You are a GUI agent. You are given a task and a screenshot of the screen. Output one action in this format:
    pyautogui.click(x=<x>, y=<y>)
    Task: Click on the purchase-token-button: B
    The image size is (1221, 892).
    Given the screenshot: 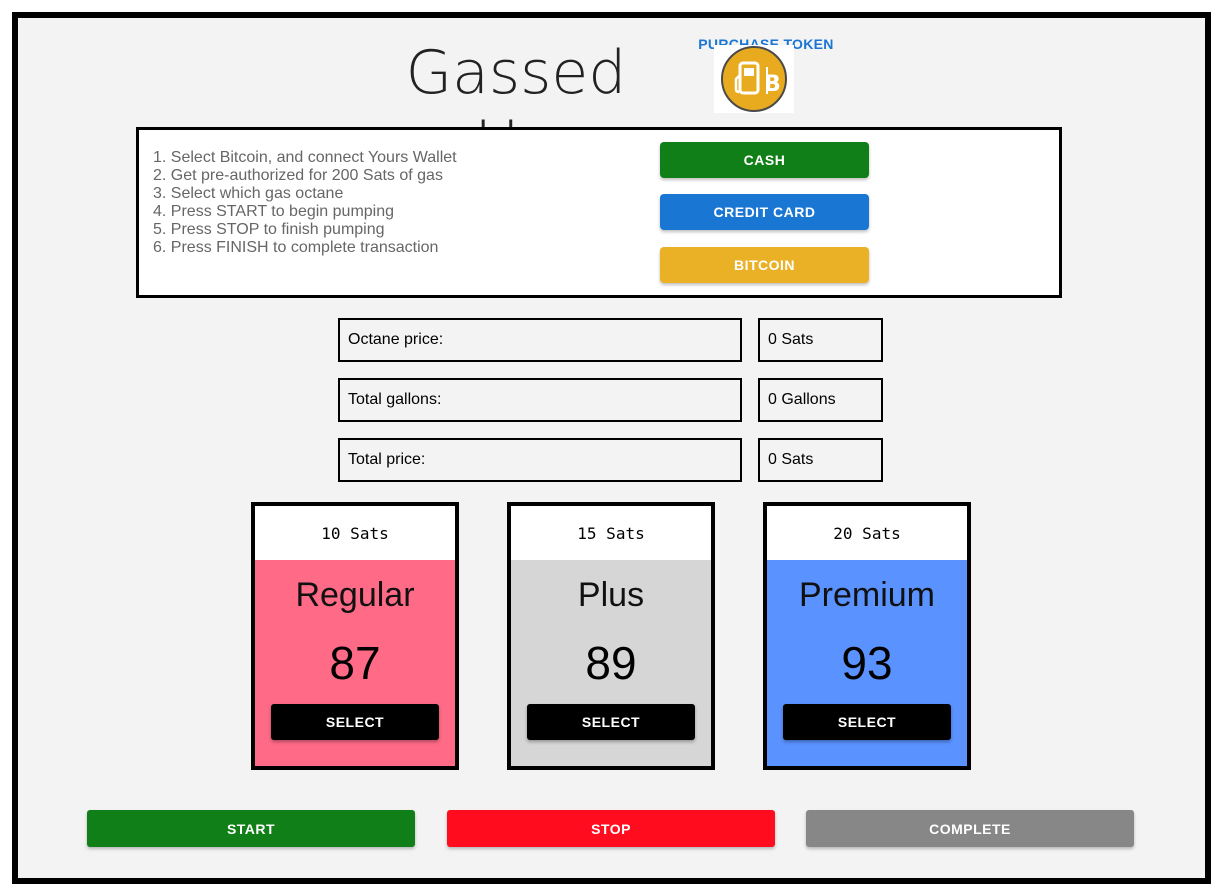 What is the action you would take?
    pyautogui.click(x=754, y=79)
    